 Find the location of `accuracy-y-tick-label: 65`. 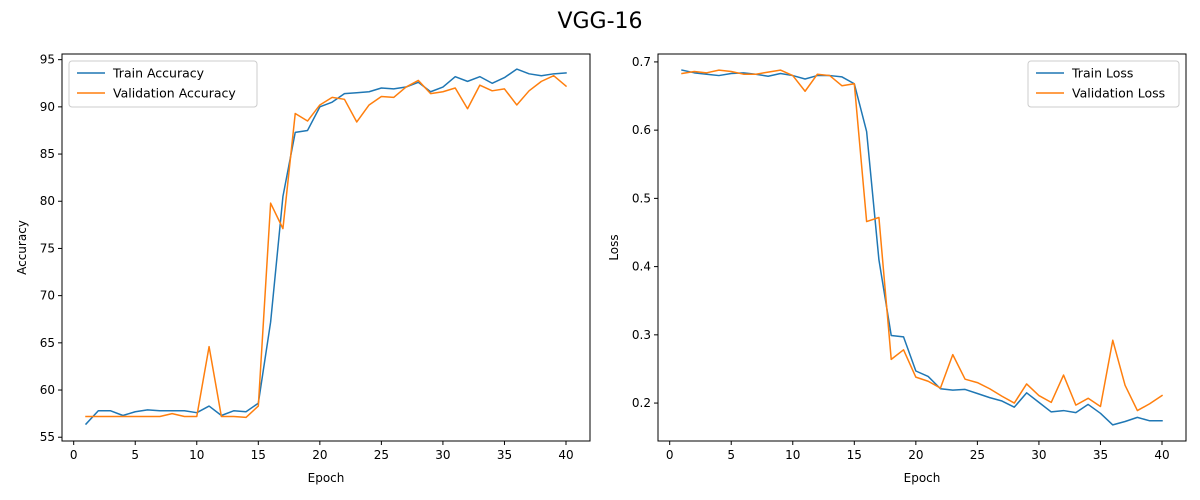

accuracy-y-tick-label: 65 is located at coordinates (47, 343).